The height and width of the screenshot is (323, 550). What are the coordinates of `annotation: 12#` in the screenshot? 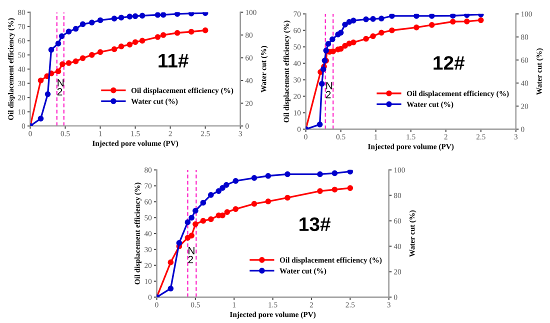 It's located at (449, 63).